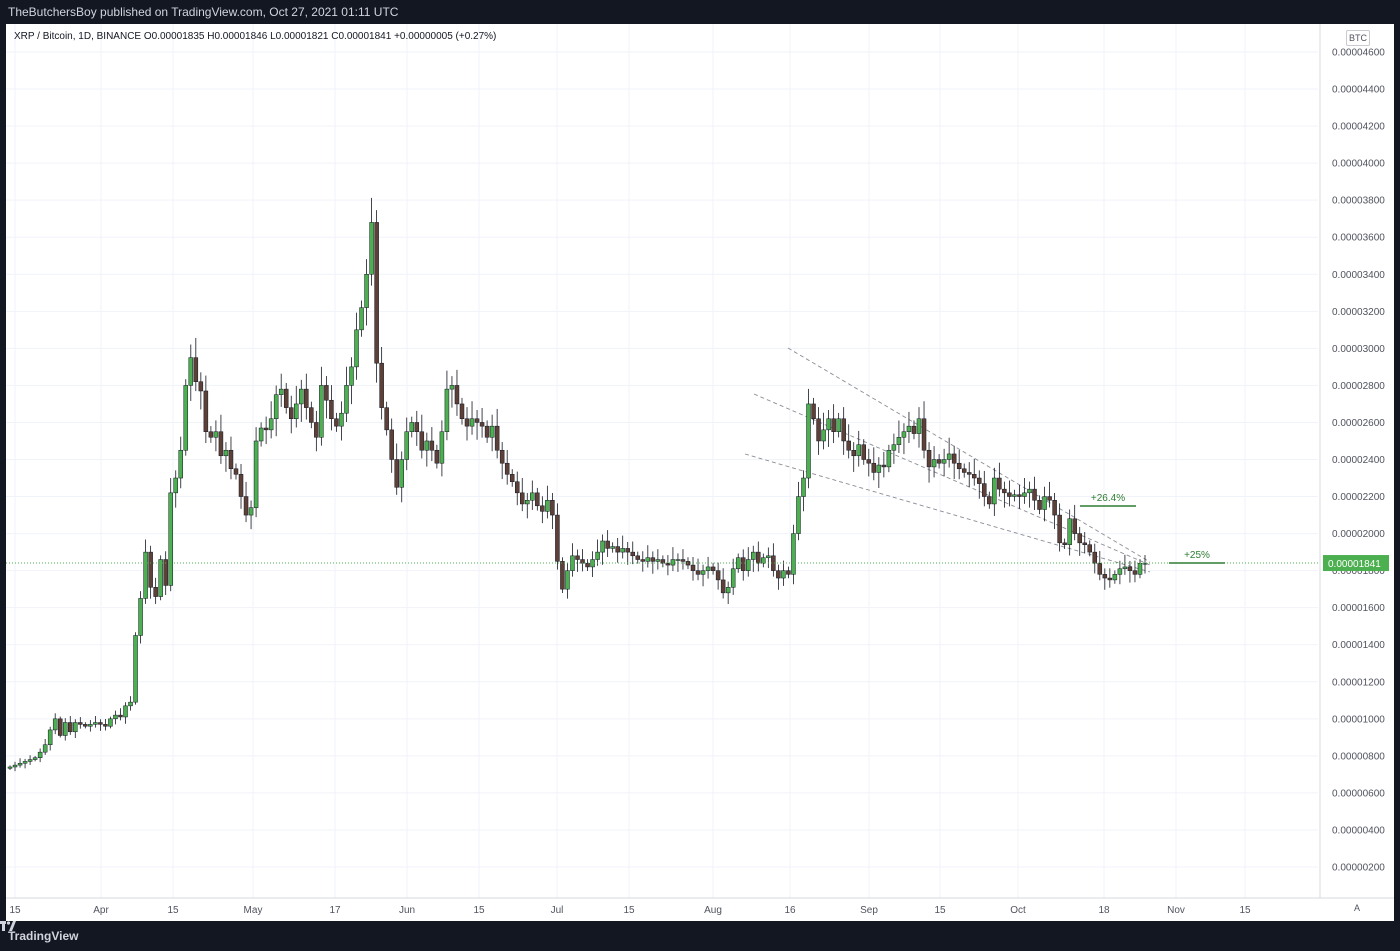  What do you see at coordinates (407, 910) in the screenshot?
I see `x-tick-label: Jun` at bounding box center [407, 910].